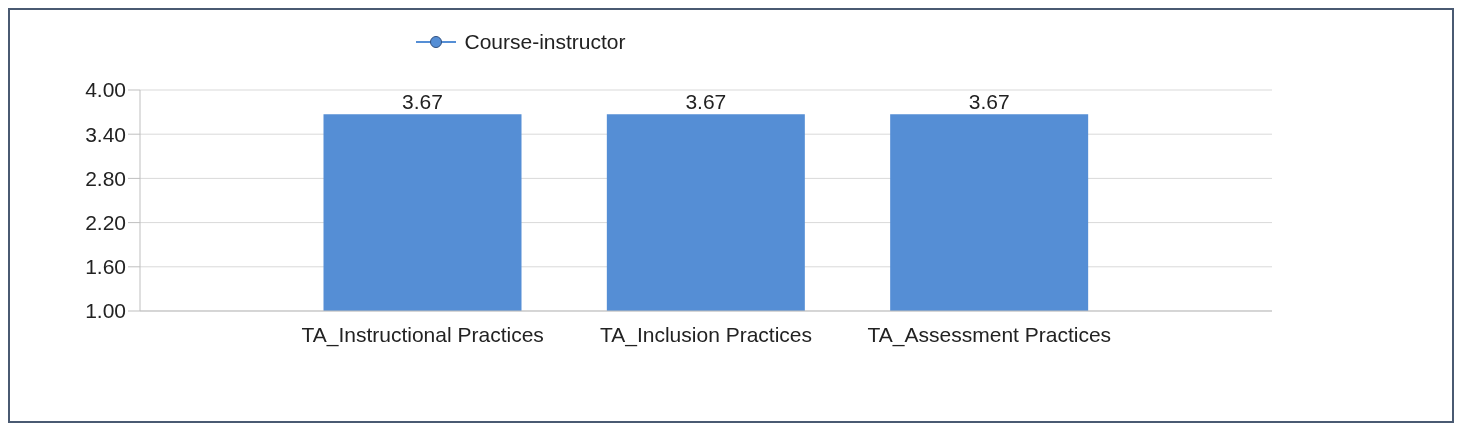  Describe the element at coordinates (105, 134) in the screenshot. I see `y-tick-label: 3.40` at that location.